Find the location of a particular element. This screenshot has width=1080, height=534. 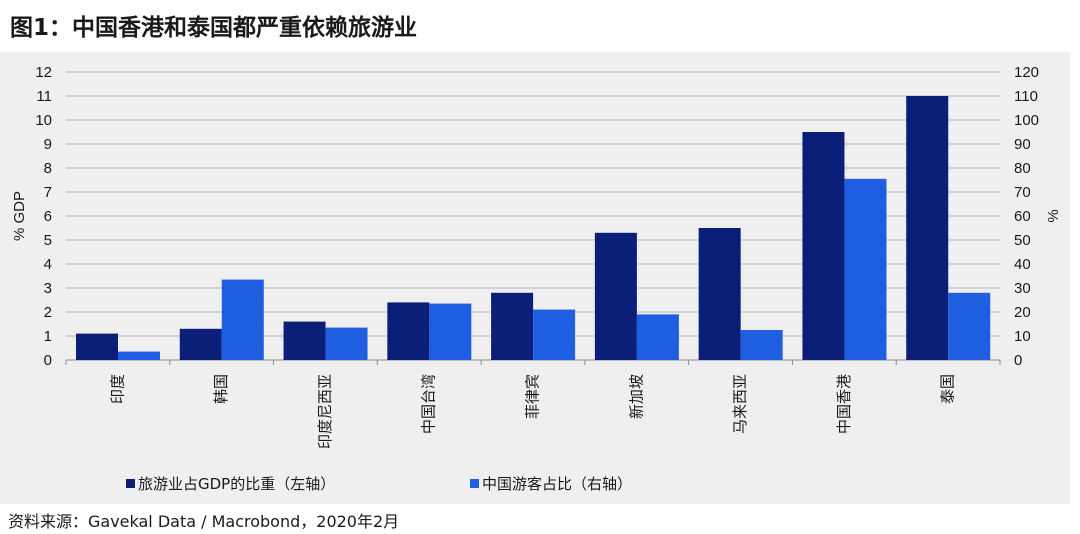

y-right-tick-label: 40 is located at coordinates (1022, 264).